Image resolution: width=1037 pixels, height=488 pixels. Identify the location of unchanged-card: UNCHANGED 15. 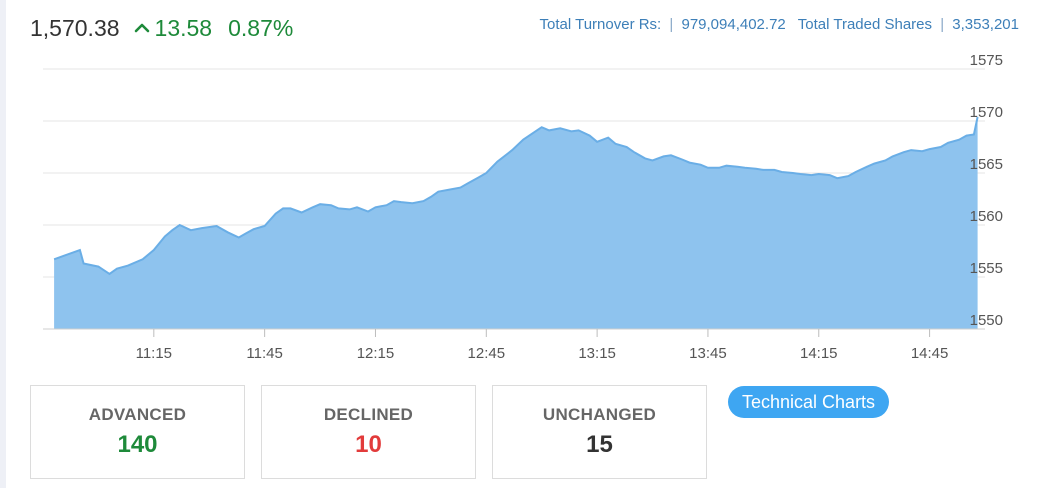
(599, 432).